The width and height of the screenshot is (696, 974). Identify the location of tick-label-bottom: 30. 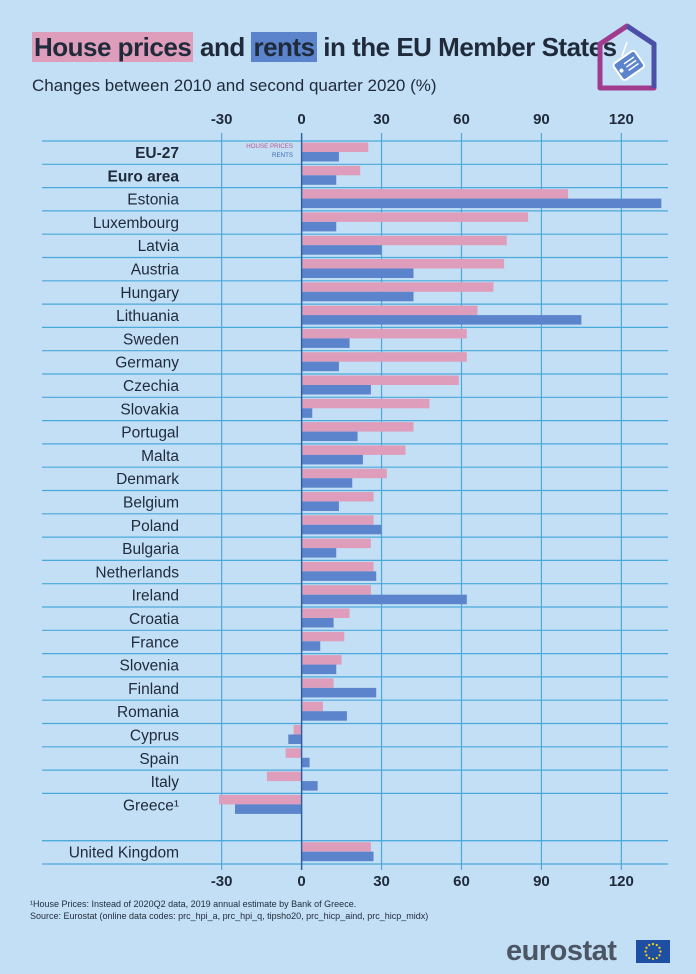
(381, 881).